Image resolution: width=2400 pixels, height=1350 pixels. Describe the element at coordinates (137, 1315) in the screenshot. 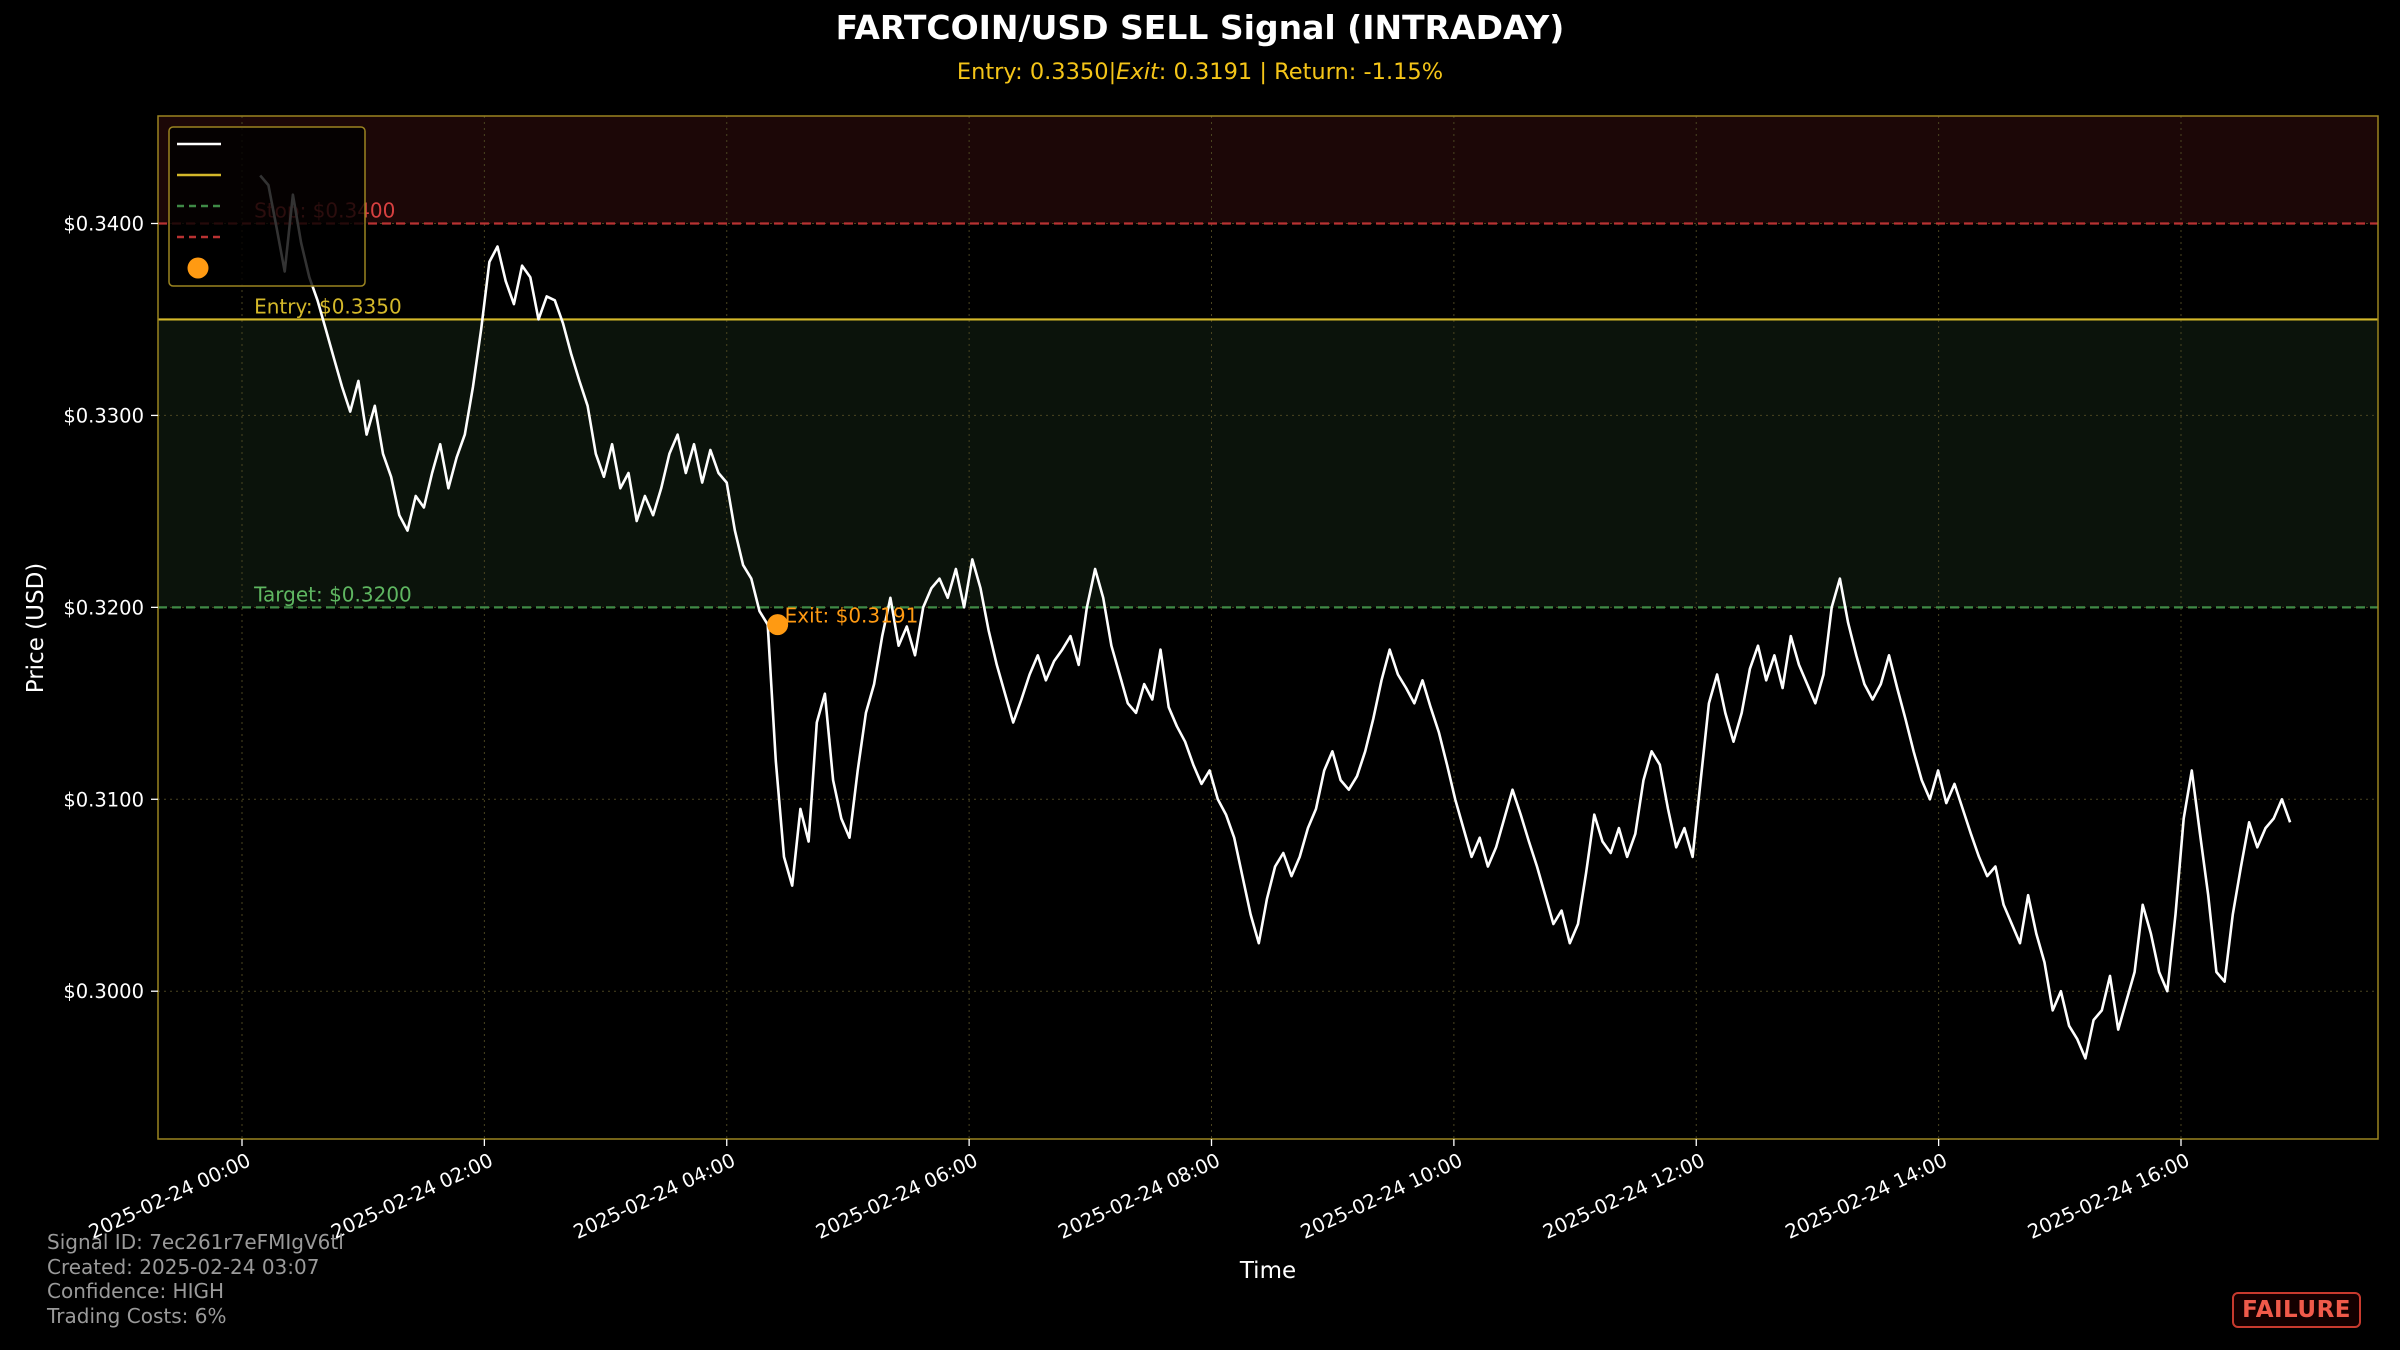

I see `trading-costs: Trading Costs: 6%` at that location.